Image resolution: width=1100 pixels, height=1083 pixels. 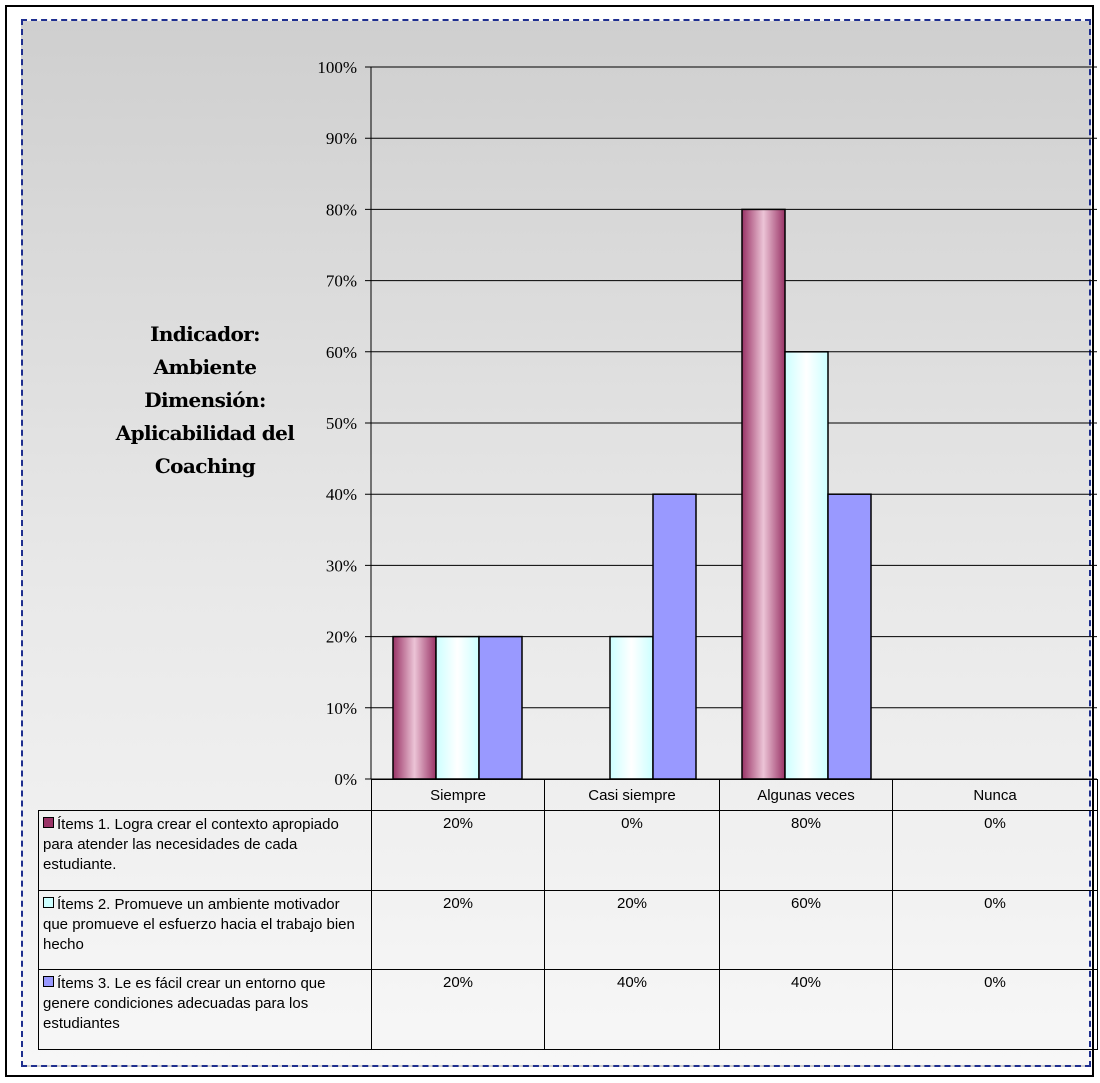 What do you see at coordinates (458, 795) in the screenshot?
I see `category-header: Siempre` at bounding box center [458, 795].